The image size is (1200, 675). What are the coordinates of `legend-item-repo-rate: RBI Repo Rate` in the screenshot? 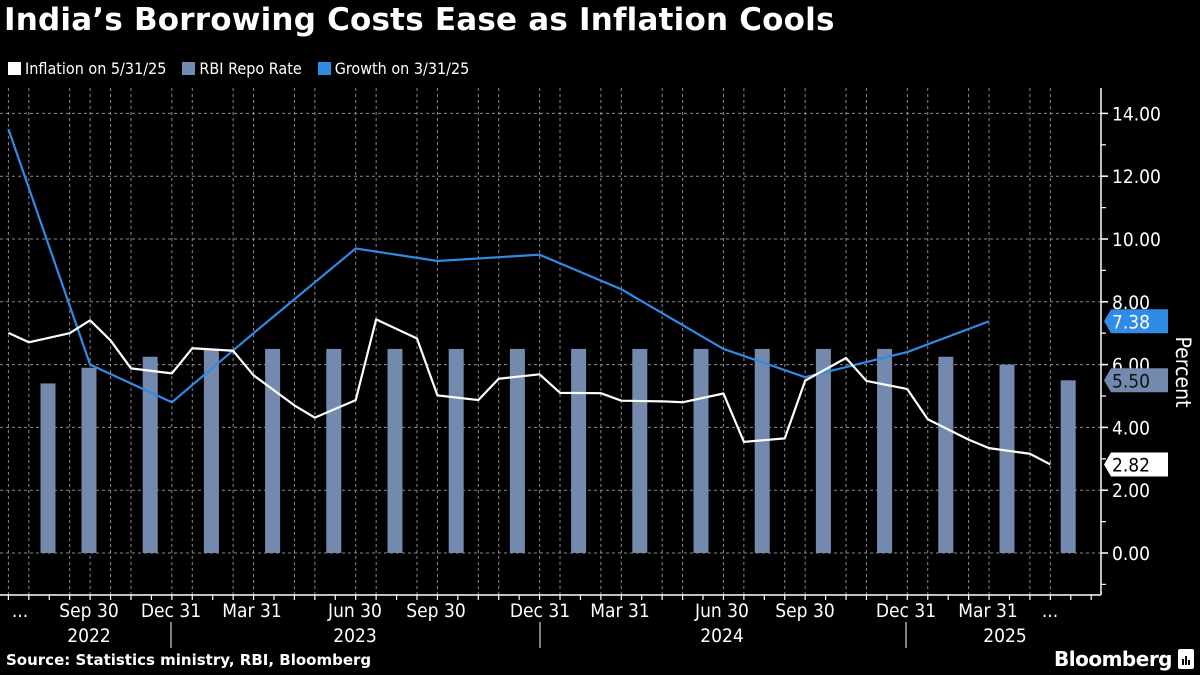 It's located at (242, 68).